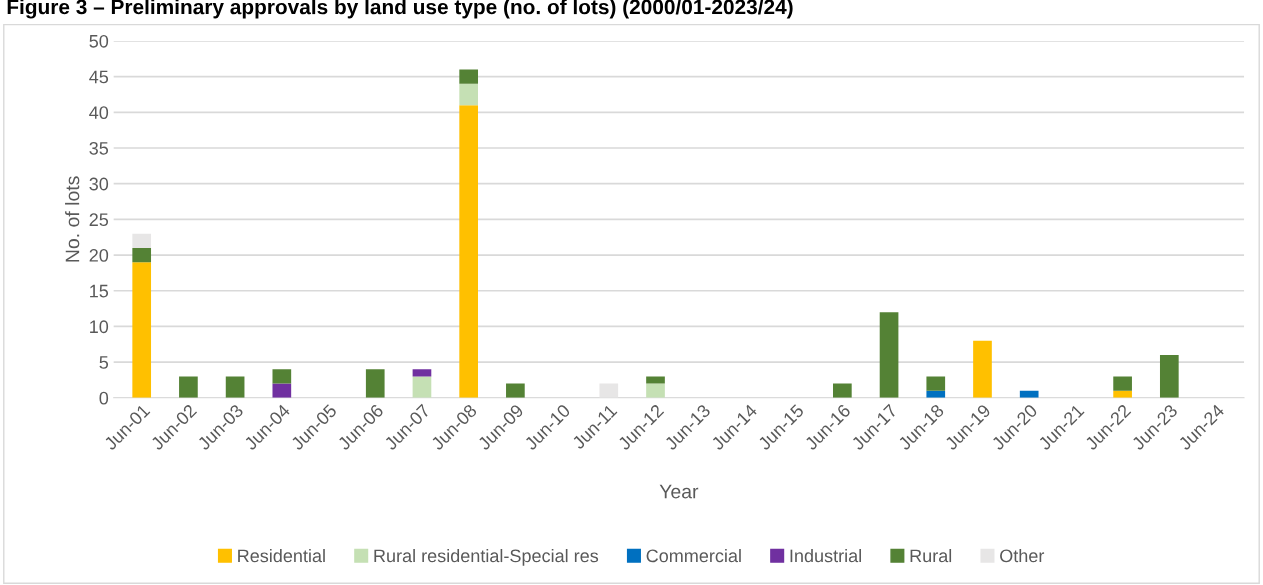 This screenshot has width=1263, height=585. I want to click on y-tick-label: 0, so click(104, 398).